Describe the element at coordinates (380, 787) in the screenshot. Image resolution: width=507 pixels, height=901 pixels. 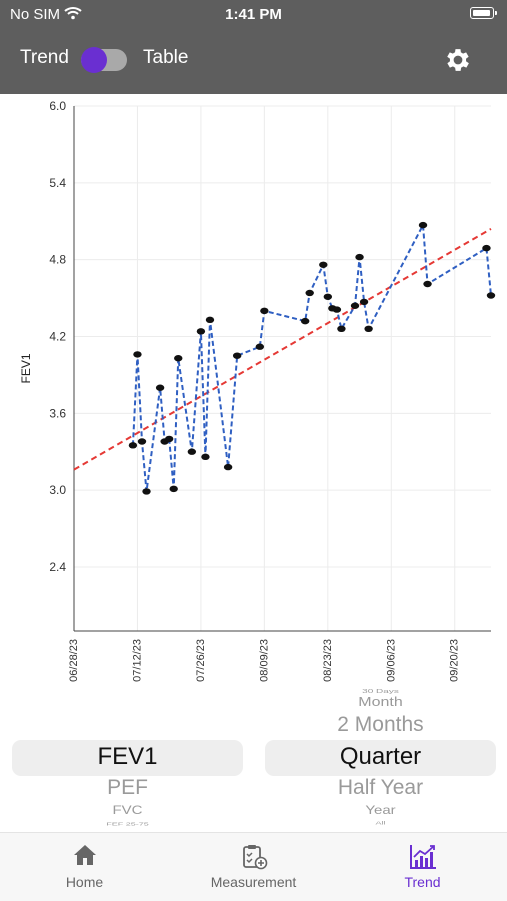
I see `range-option: Half Year` at that location.